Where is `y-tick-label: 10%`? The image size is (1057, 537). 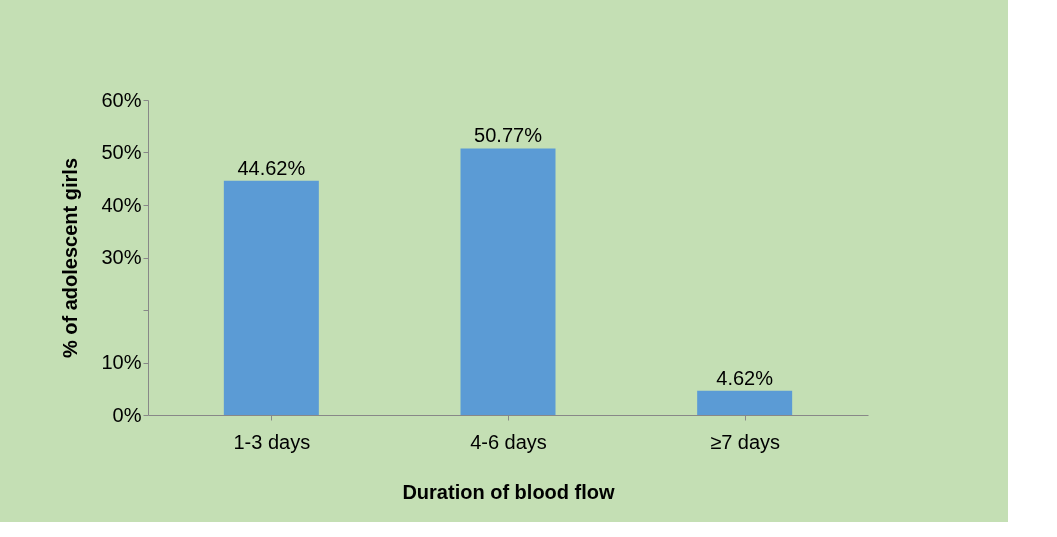 y-tick-label: 10% is located at coordinates (121, 362).